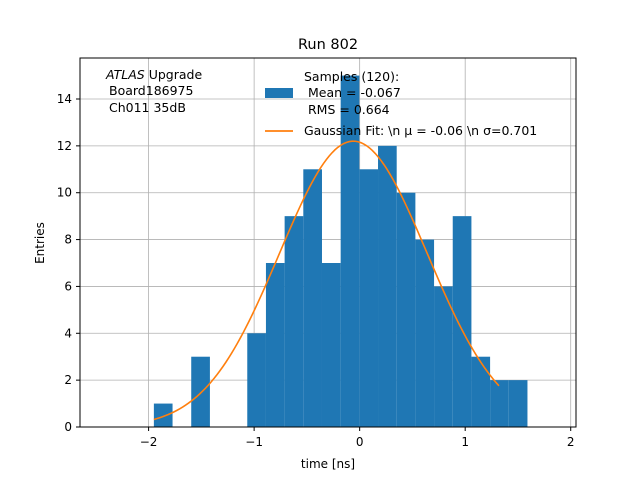 The width and height of the screenshot is (640, 485). Describe the element at coordinates (149, 442) in the screenshot. I see `x-tick-label: −2` at that location.